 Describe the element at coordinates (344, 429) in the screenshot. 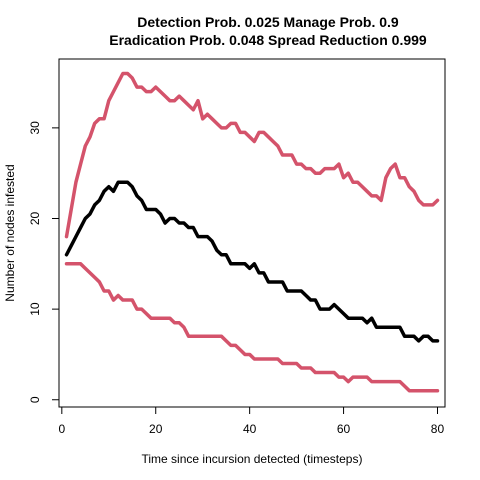

I see `x-tick-label: 60` at that location.